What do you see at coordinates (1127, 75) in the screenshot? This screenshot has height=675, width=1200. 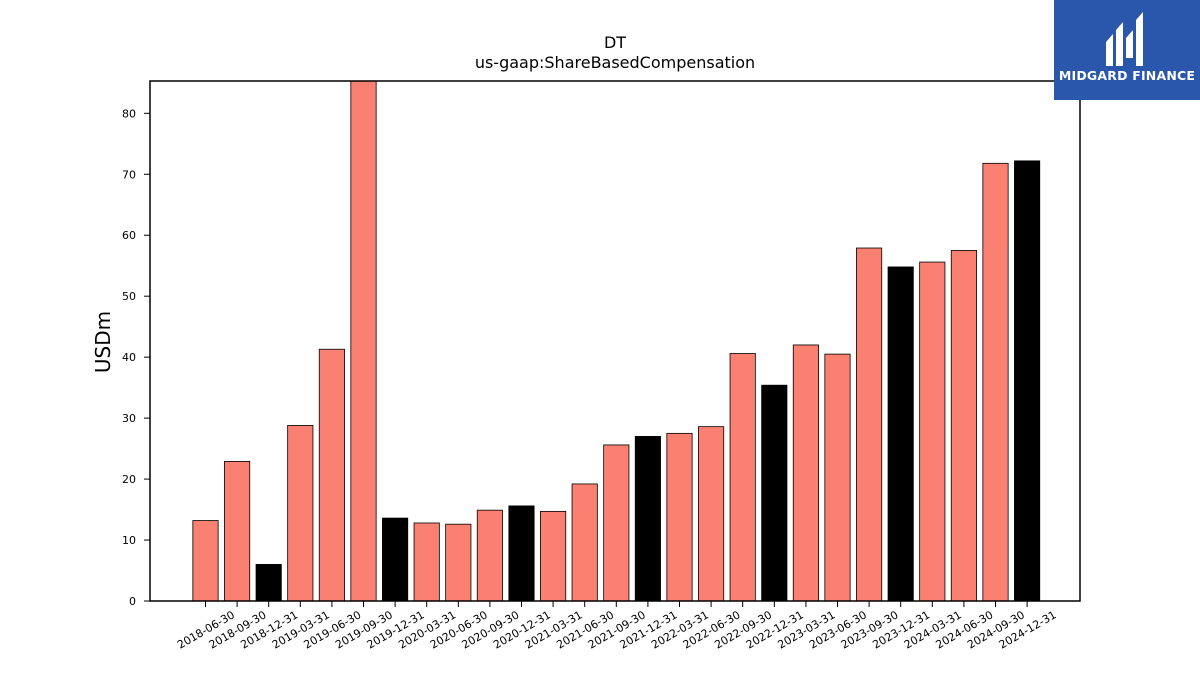 I see `logo-text: MIDGARD FINANCE` at bounding box center [1127, 75].